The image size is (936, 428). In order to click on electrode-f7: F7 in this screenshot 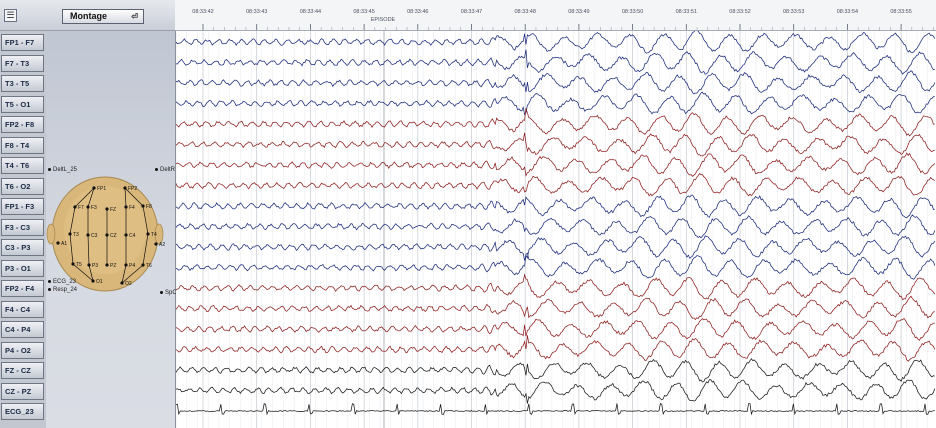, I will do `click(78, 208)`.